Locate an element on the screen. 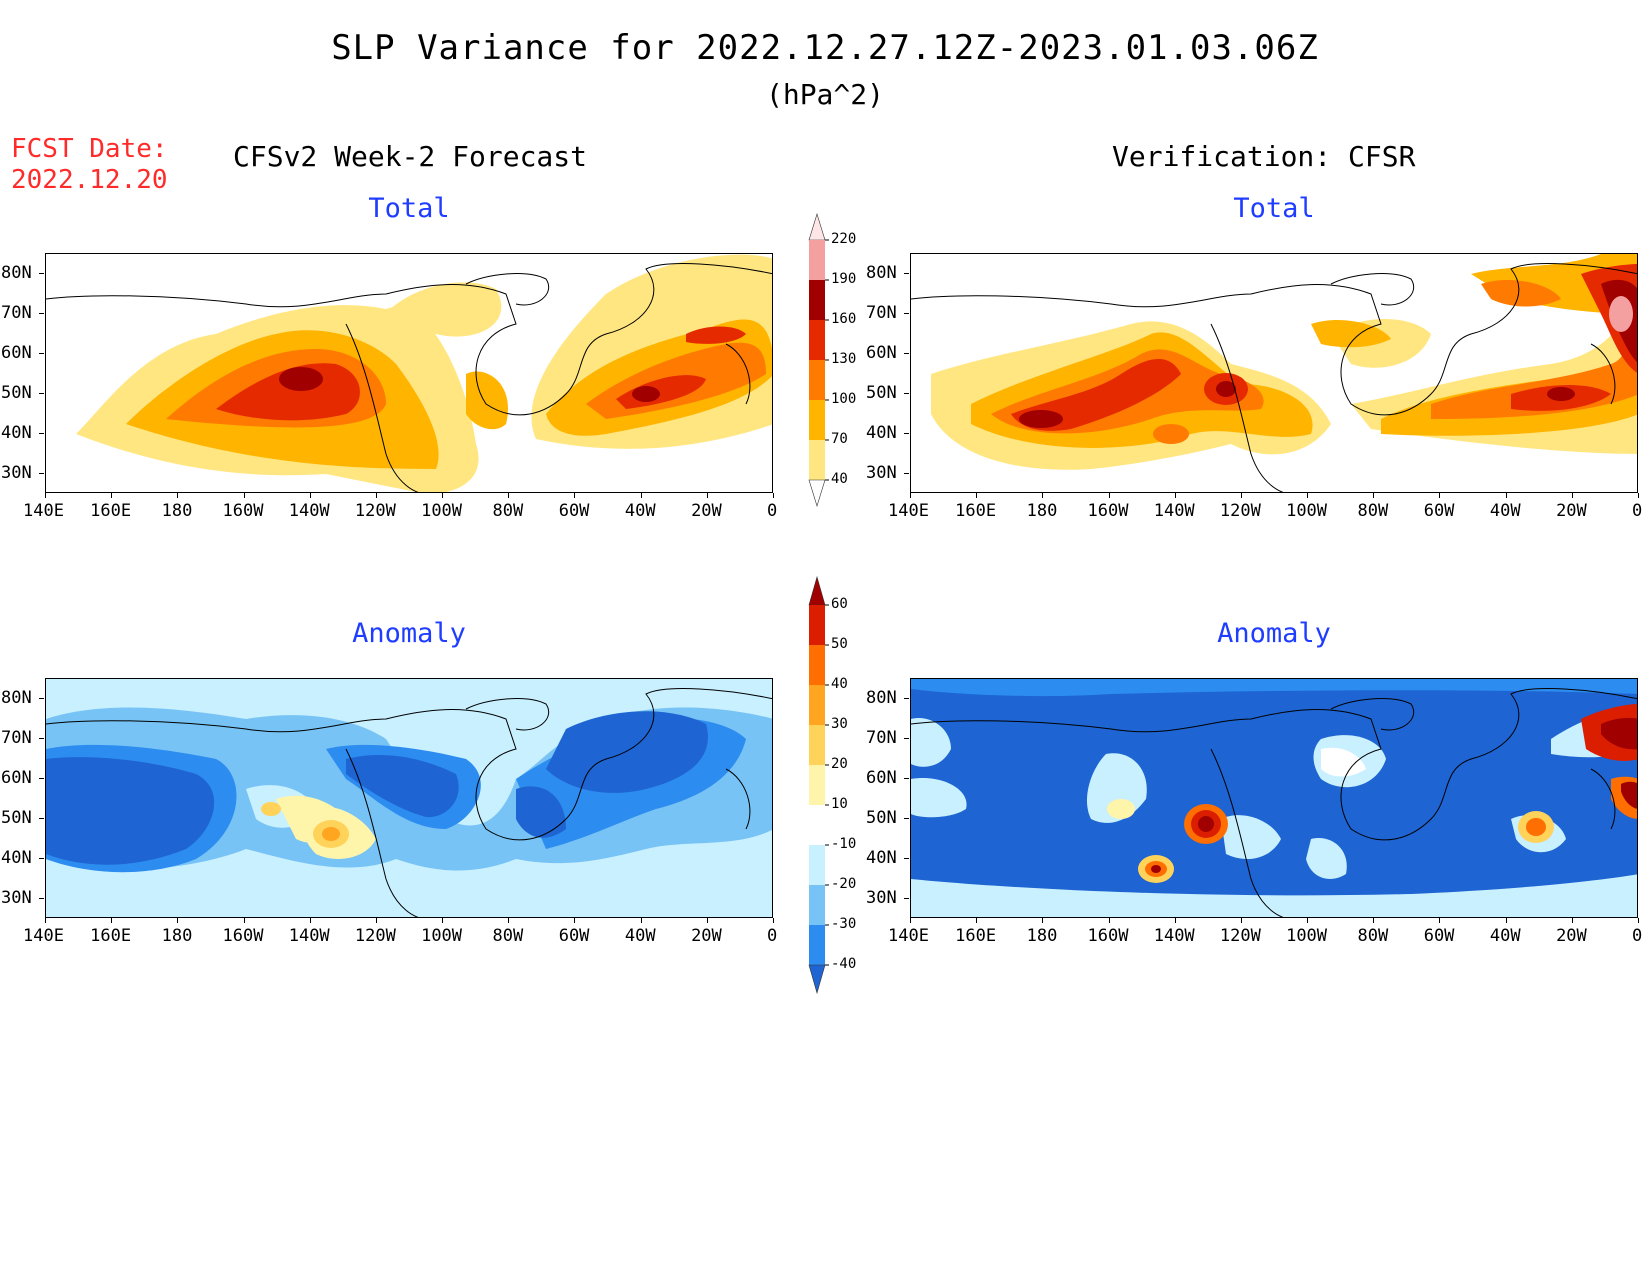  verification-anomaly-lon-label: 40W is located at coordinates (1505, 936).